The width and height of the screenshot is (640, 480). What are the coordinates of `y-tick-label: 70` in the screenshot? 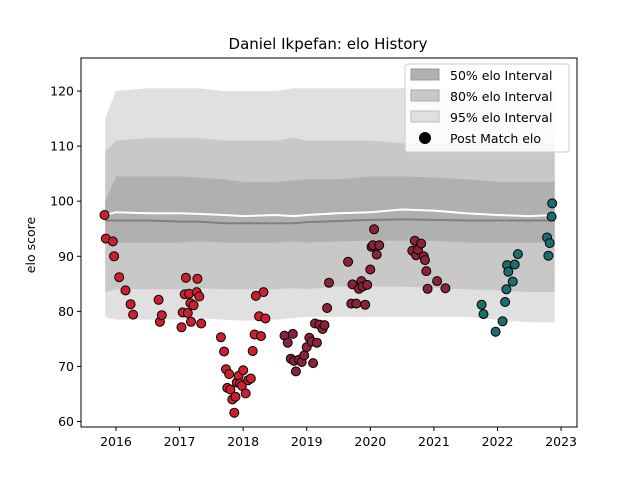 It's located at (66, 366).